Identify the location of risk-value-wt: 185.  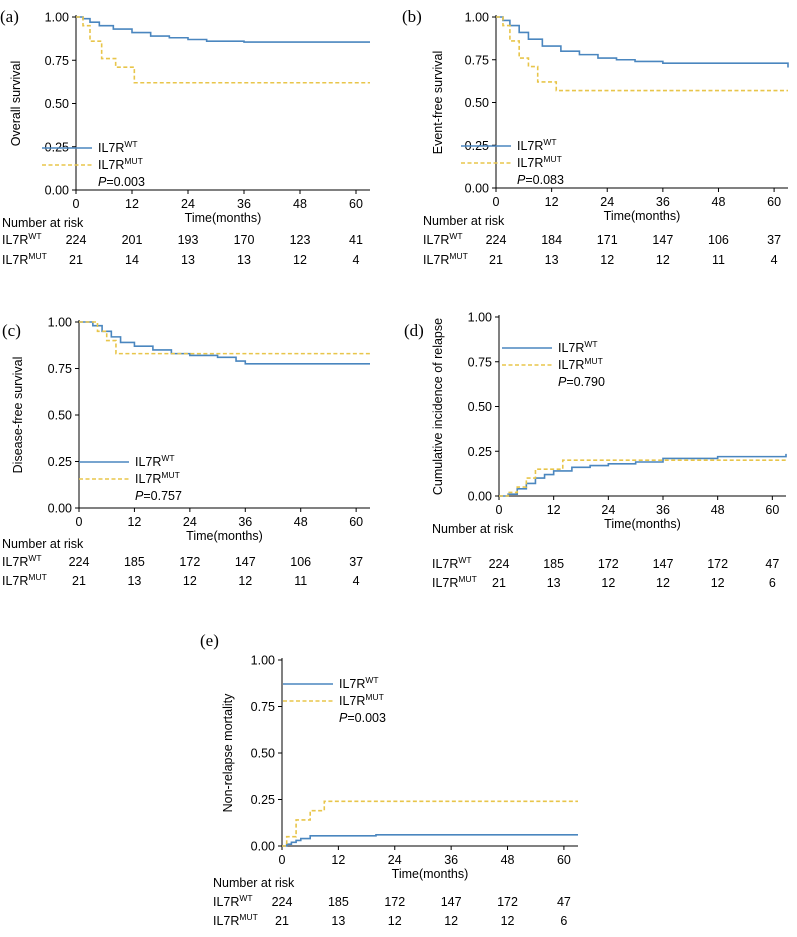
(134, 562).